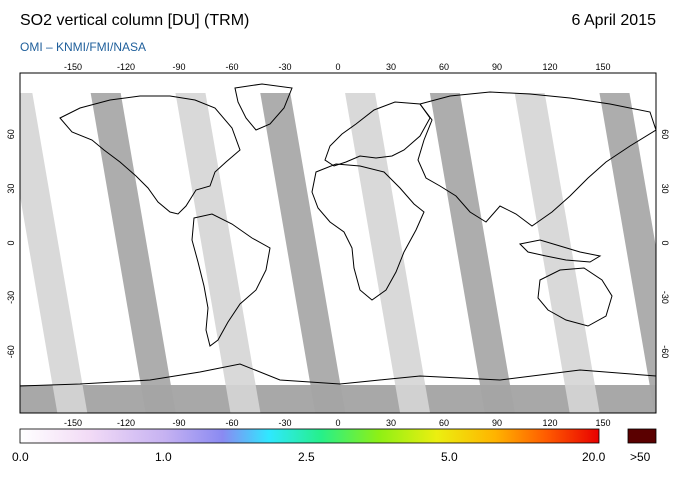  I want to click on lat-tick-right: 60, so click(665, 134).